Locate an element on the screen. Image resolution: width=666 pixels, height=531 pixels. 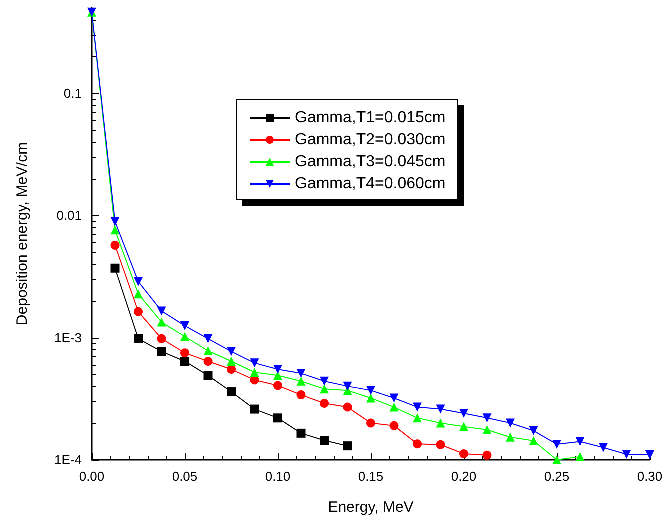
x-tick-label: 0.00 is located at coordinates (92, 476).